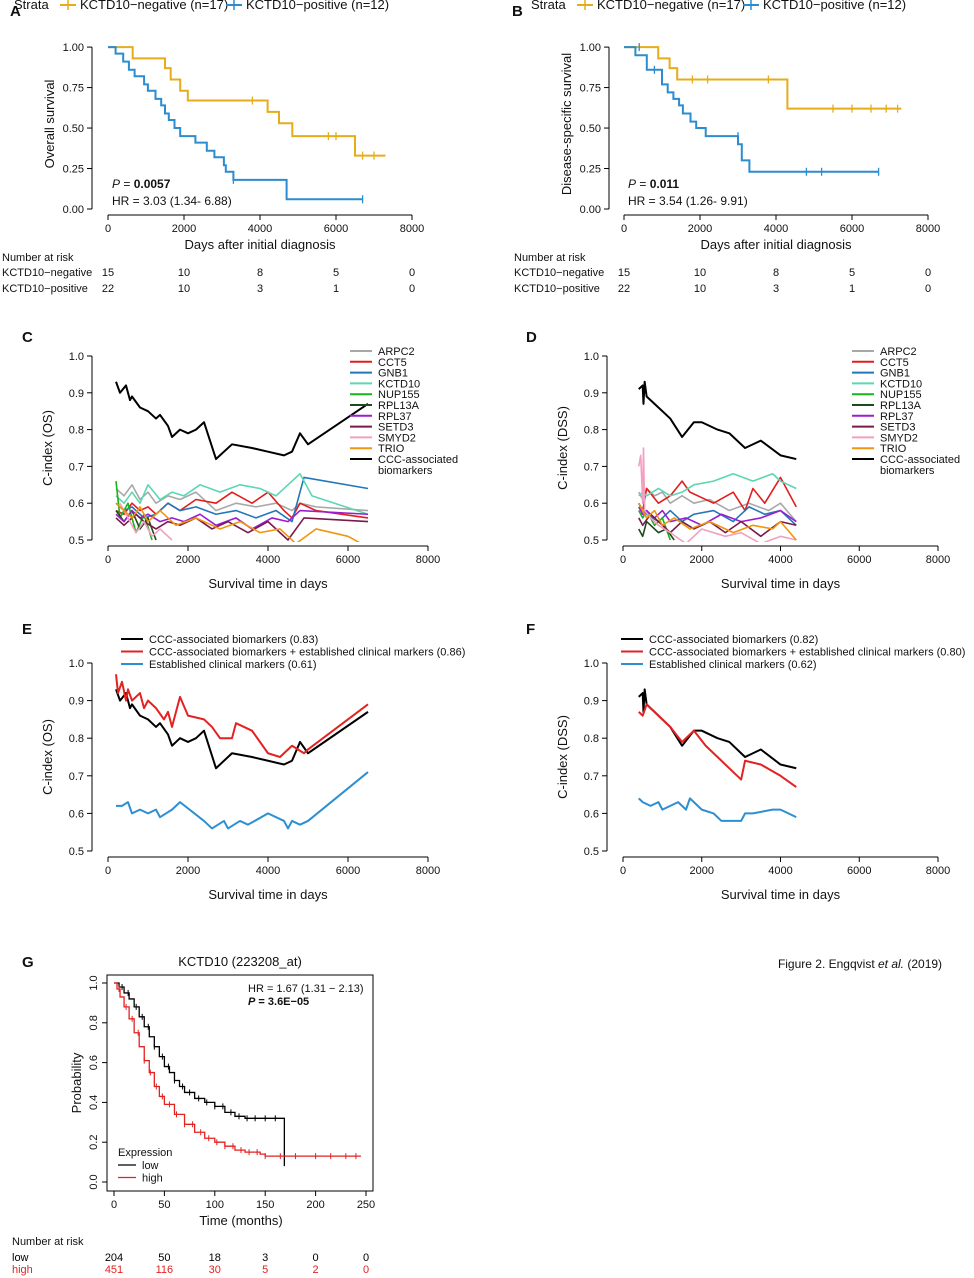 The image size is (974, 1278). I want to click on chart-title: KCTD10 (223208_at), so click(240, 961).